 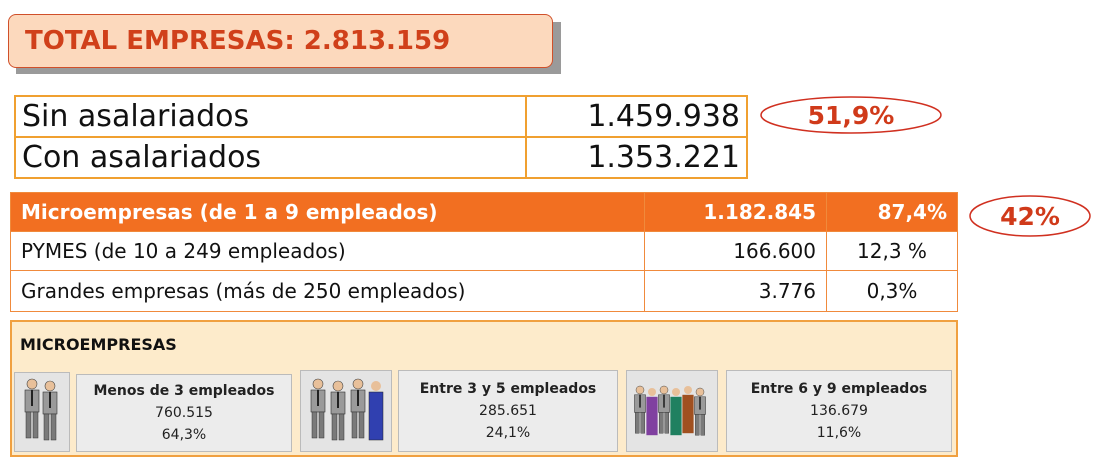 What do you see at coordinates (735, 212) in the screenshot?
I see `breakdown-value: 1.182.845` at bounding box center [735, 212].